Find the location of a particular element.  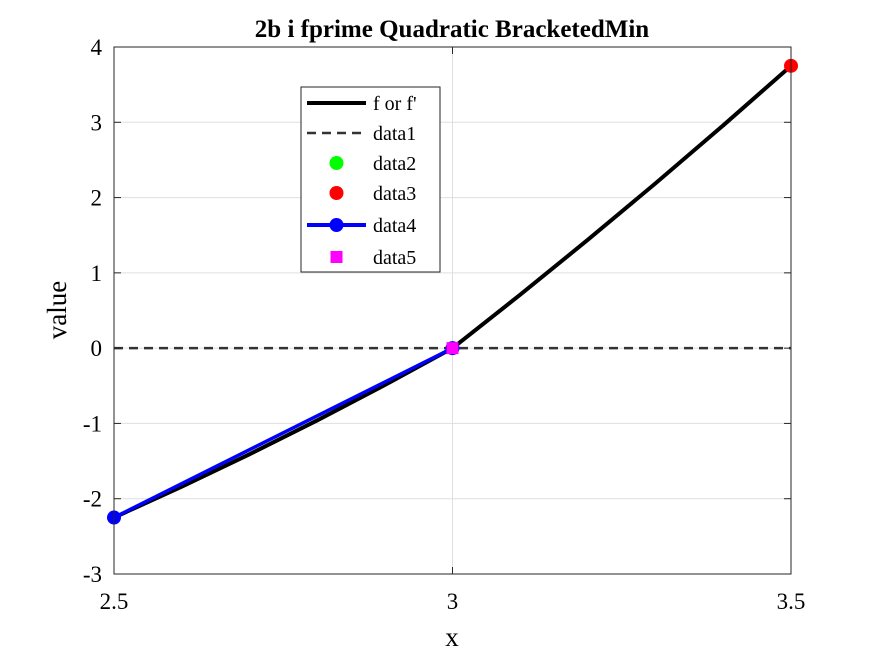

legend-label: data2 is located at coordinates (394, 164).